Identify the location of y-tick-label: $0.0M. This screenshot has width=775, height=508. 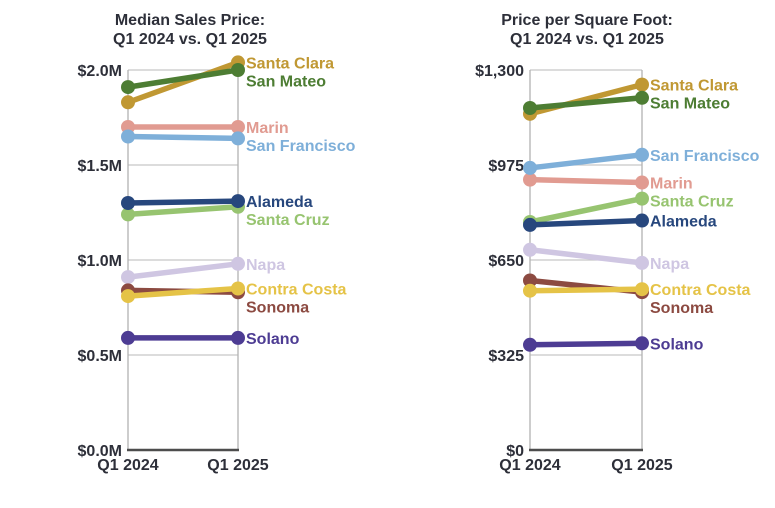
(100, 451).